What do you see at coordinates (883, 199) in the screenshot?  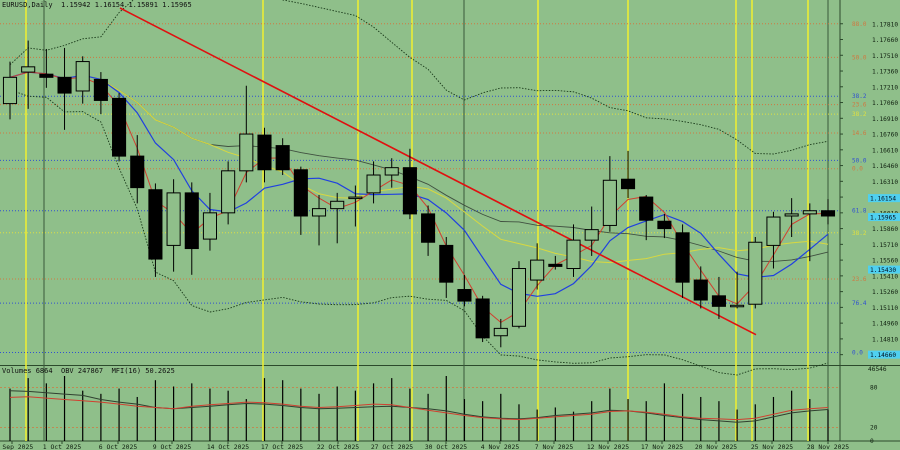 I see `price-tag-label: 1.16154` at bounding box center [883, 199].